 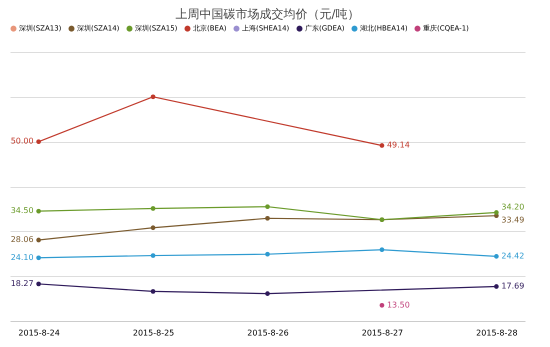 What do you see at coordinates (383, 333) in the screenshot?
I see `x-tick-label: 2015-8-27` at bounding box center [383, 333].